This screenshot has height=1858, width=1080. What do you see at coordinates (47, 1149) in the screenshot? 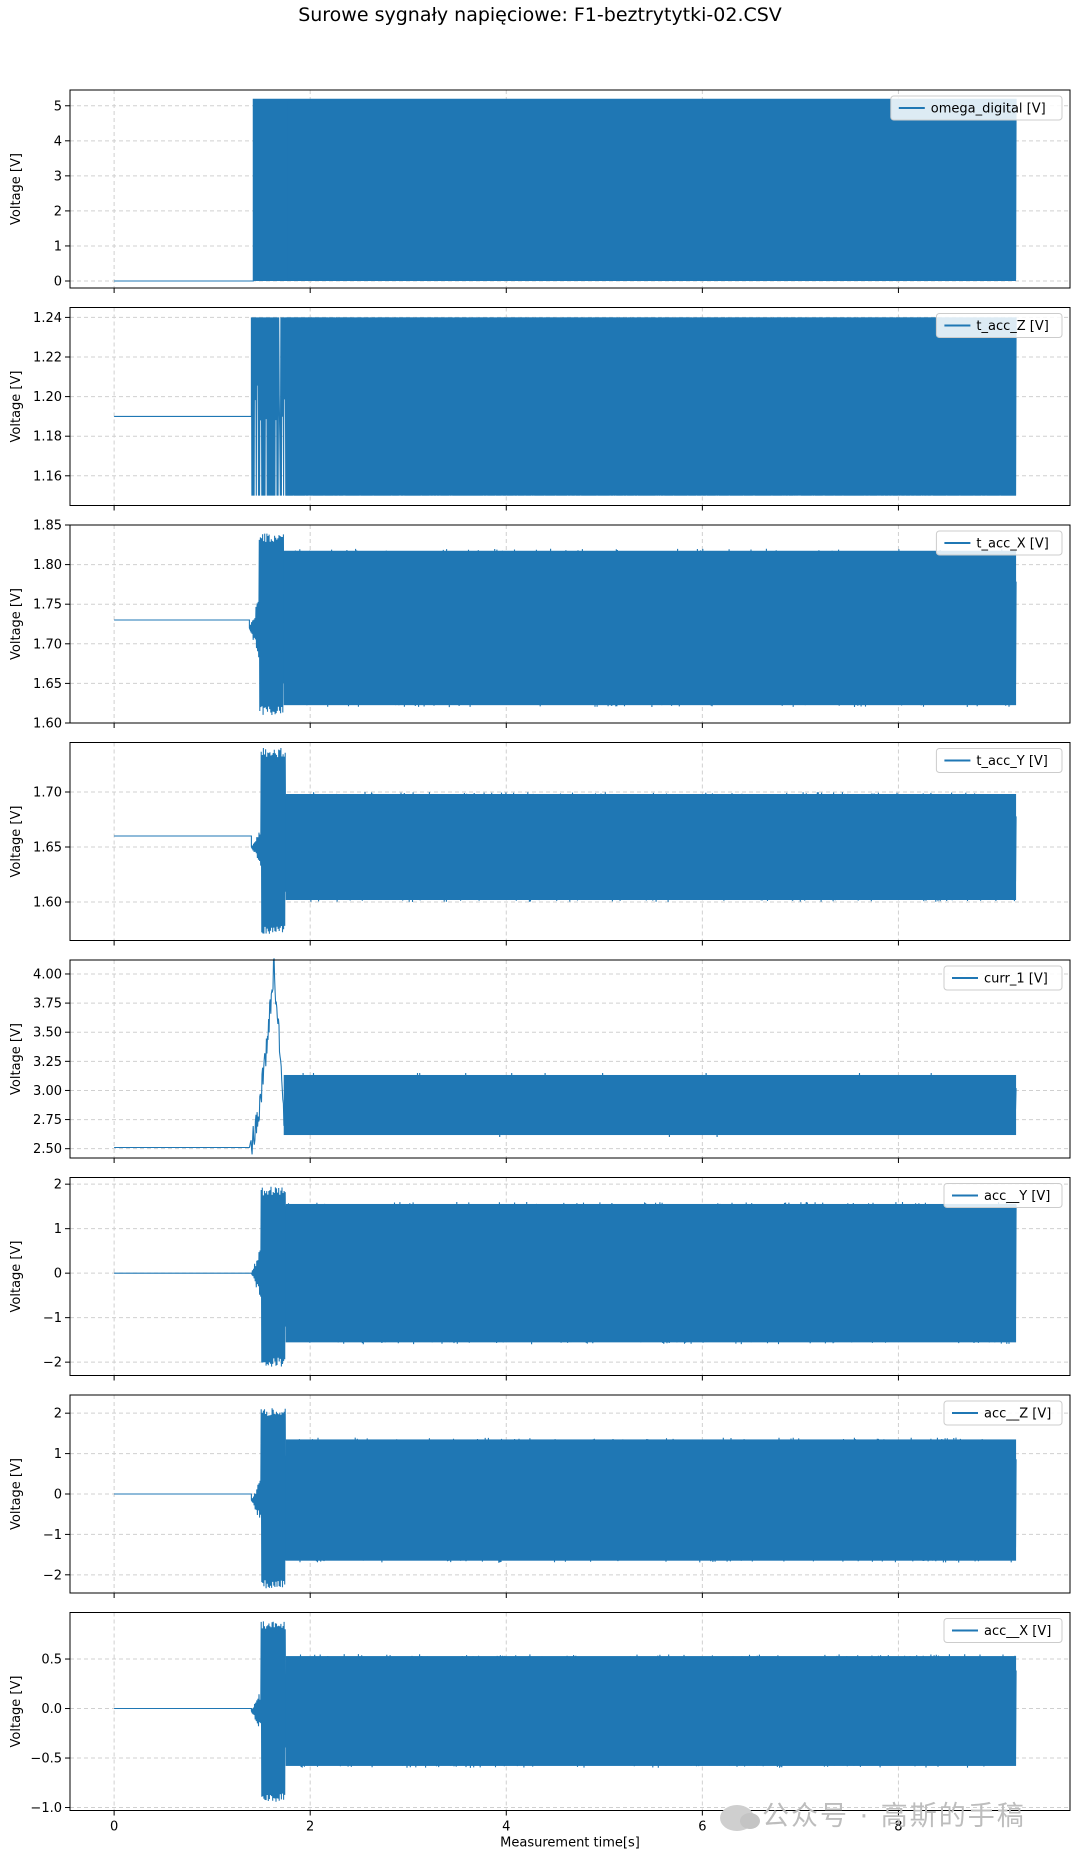
I see `y-tick-label: 2.50` at bounding box center [47, 1149].